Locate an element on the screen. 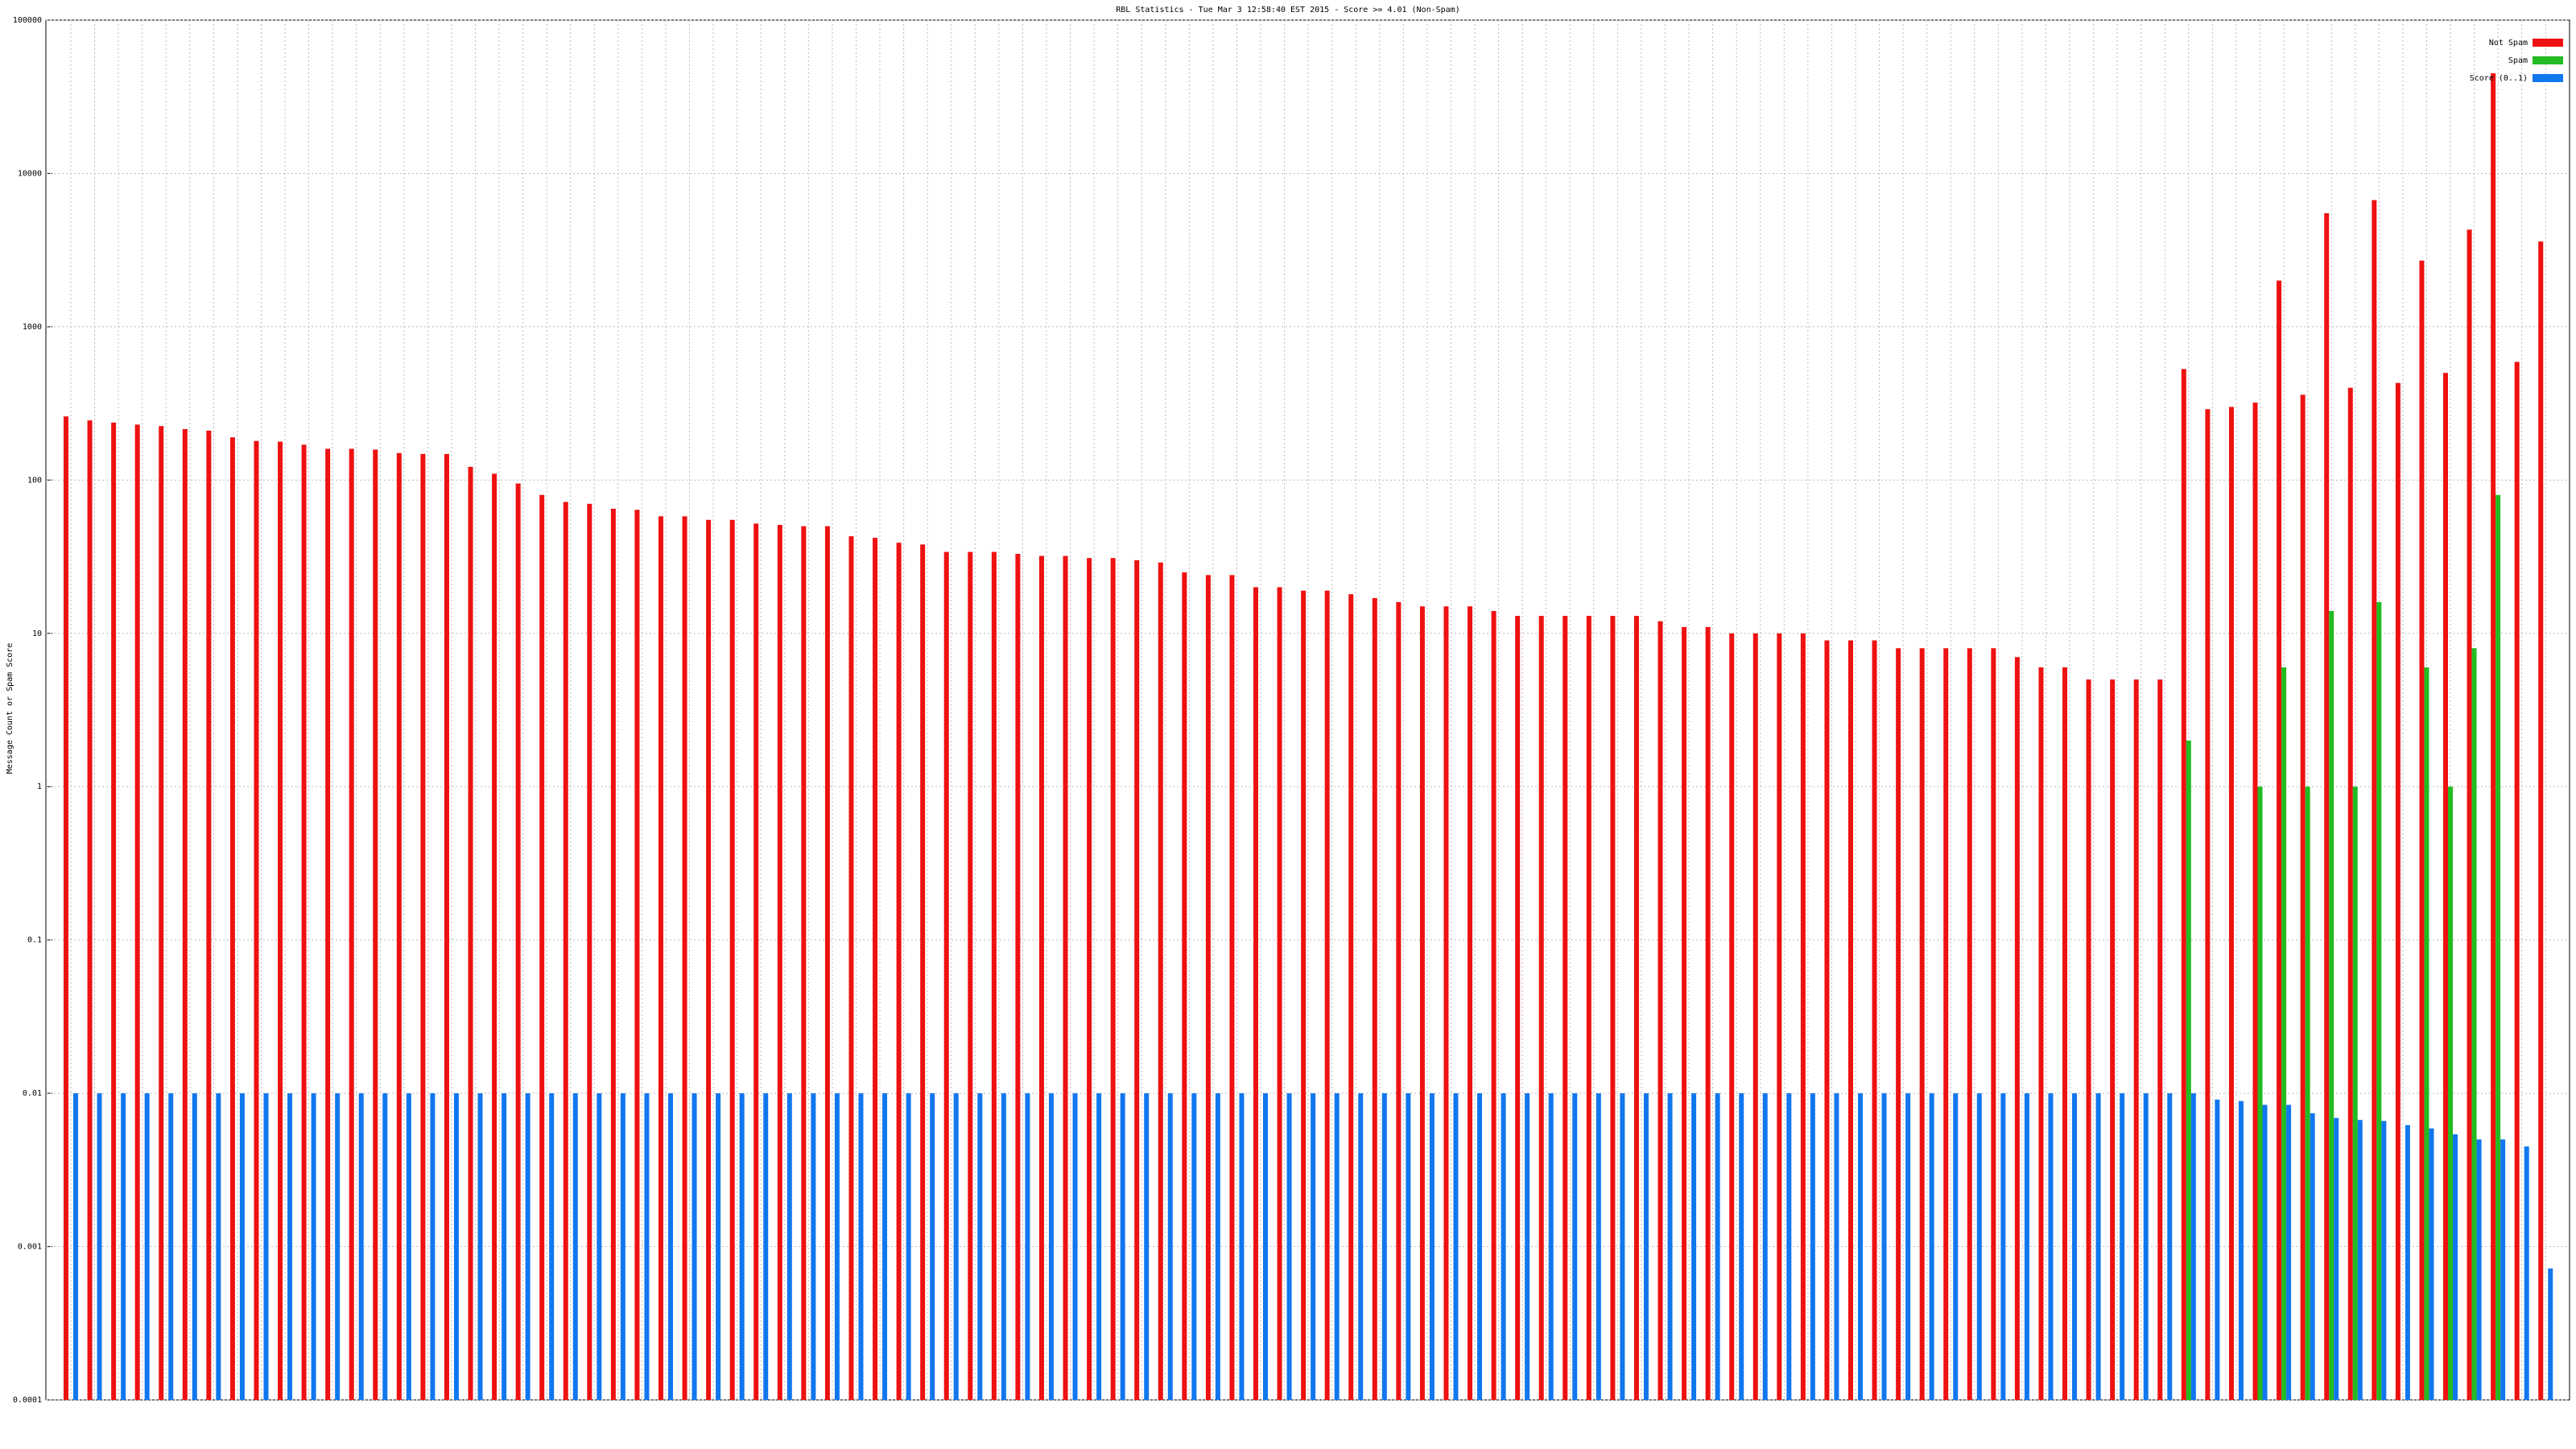  y-axis-label: Message Count or Spam Score is located at coordinates (10, 708).